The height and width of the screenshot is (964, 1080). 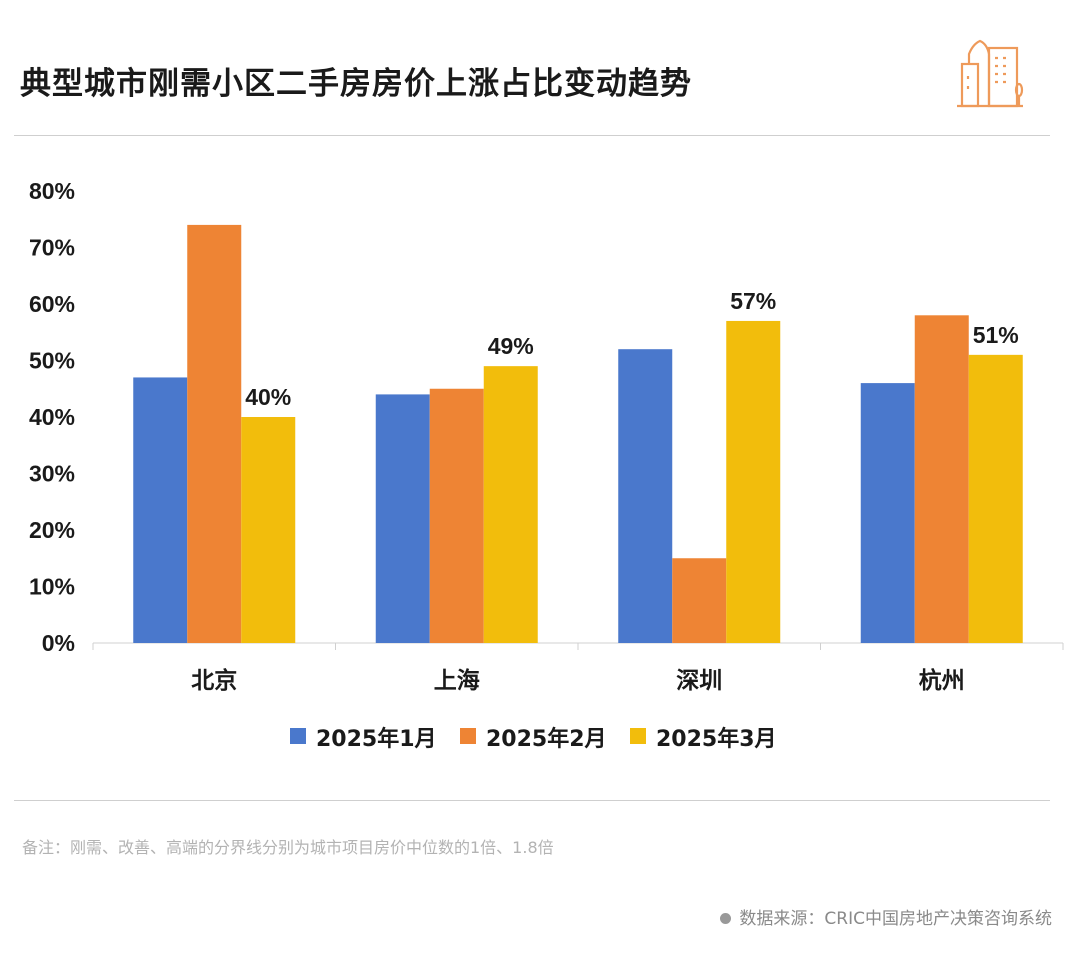 I want to click on legend-label: 2025年3月, so click(x=716, y=739).